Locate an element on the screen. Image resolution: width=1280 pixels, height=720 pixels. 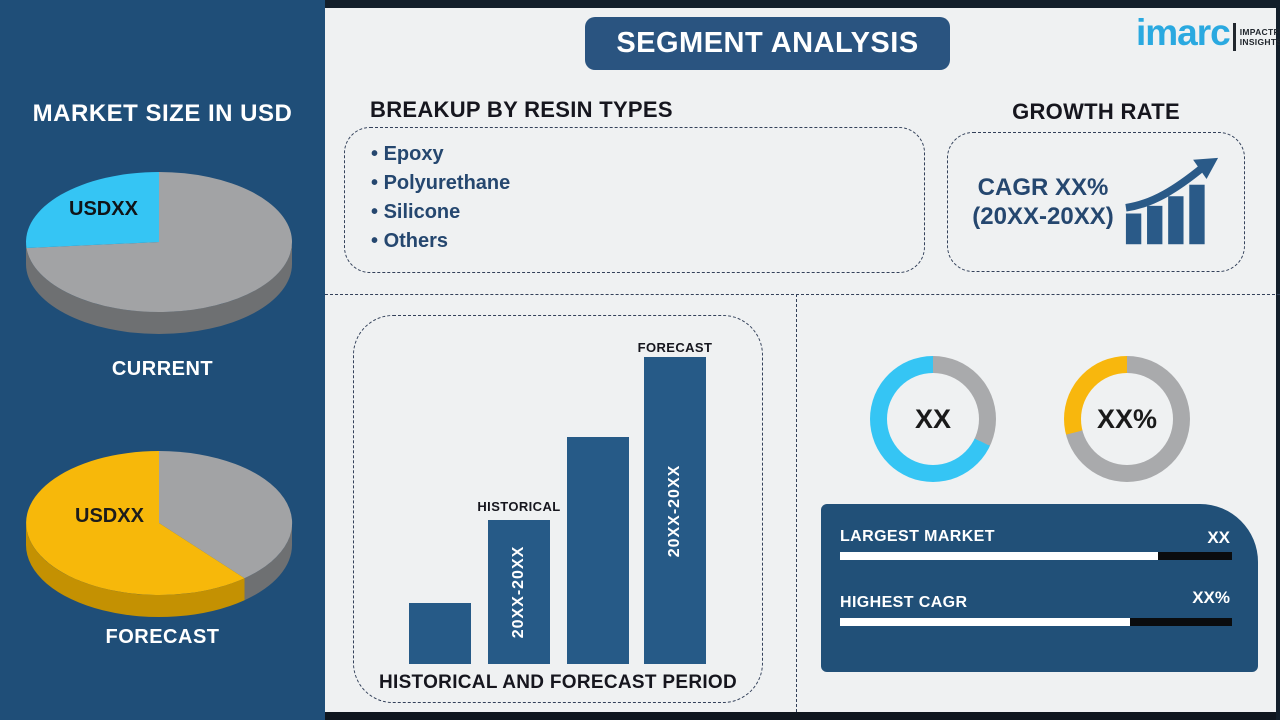
breakup-item-others: Others is located at coordinates (647, 241).